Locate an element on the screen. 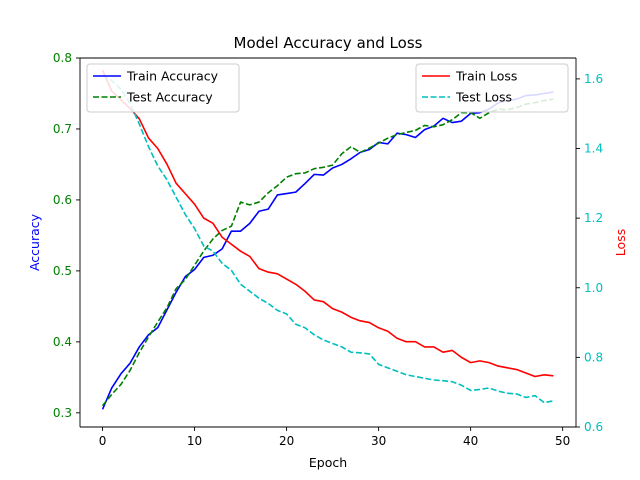  legend-left: Train Accuracy Test Accuracy is located at coordinates (163, 88).